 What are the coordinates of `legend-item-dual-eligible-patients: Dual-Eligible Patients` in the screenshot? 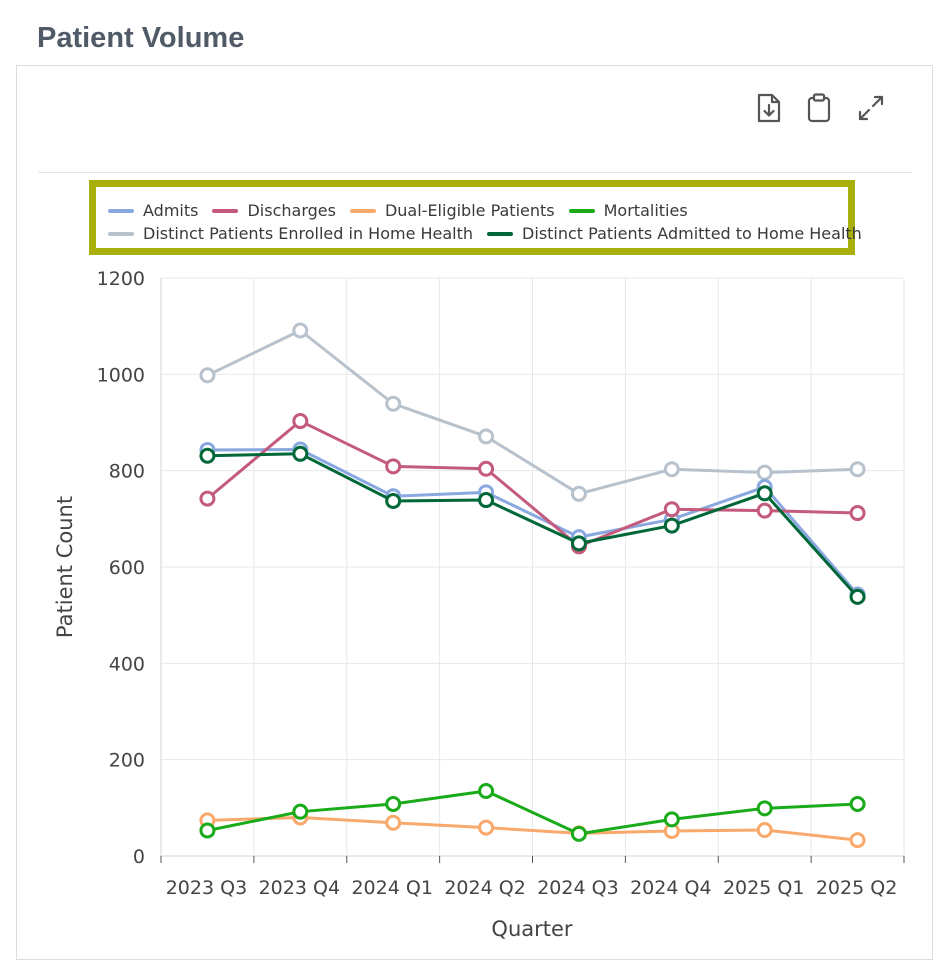 It's located at (452, 210).